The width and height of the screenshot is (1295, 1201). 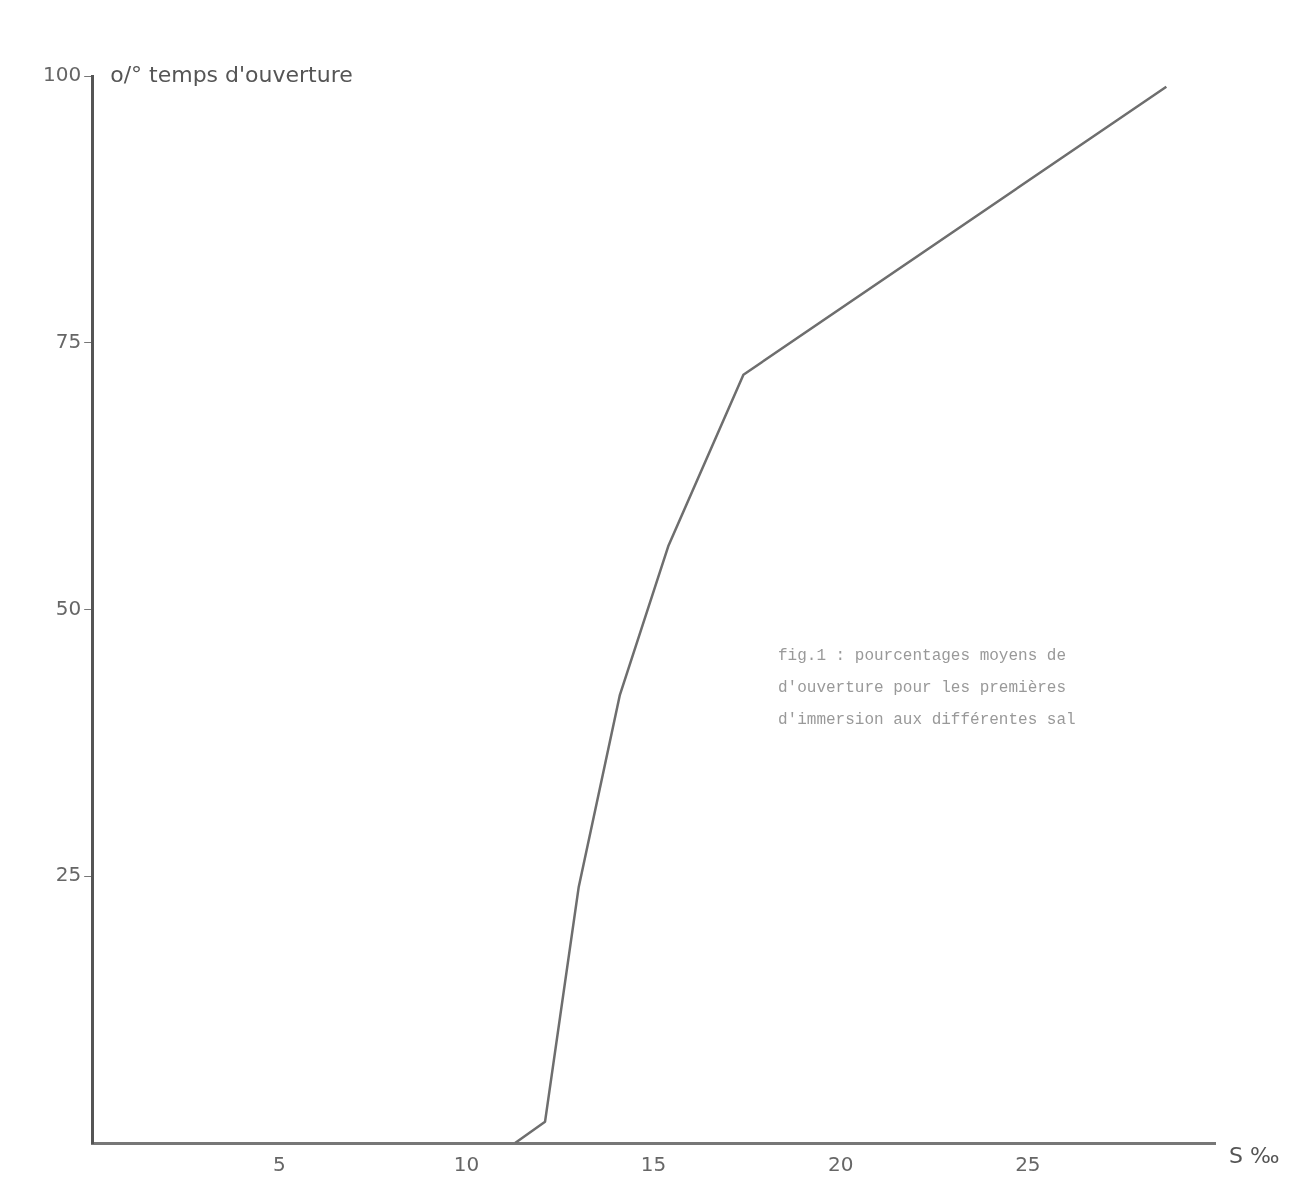 I want to click on y-axis-title: o/° temps d'ouverture, so click(x=231, y=74).